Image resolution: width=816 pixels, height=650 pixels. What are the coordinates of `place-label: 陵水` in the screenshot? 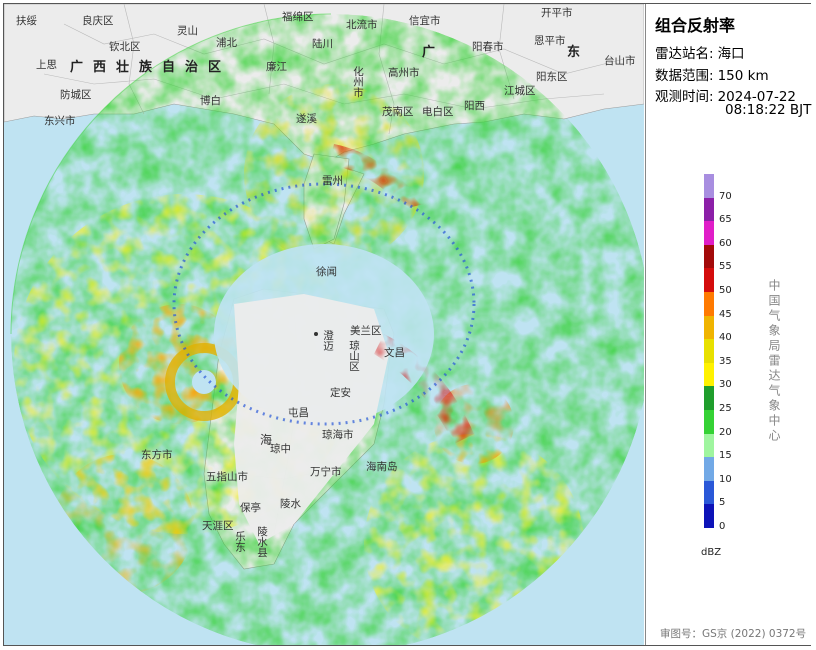 It's located at (290, 504).